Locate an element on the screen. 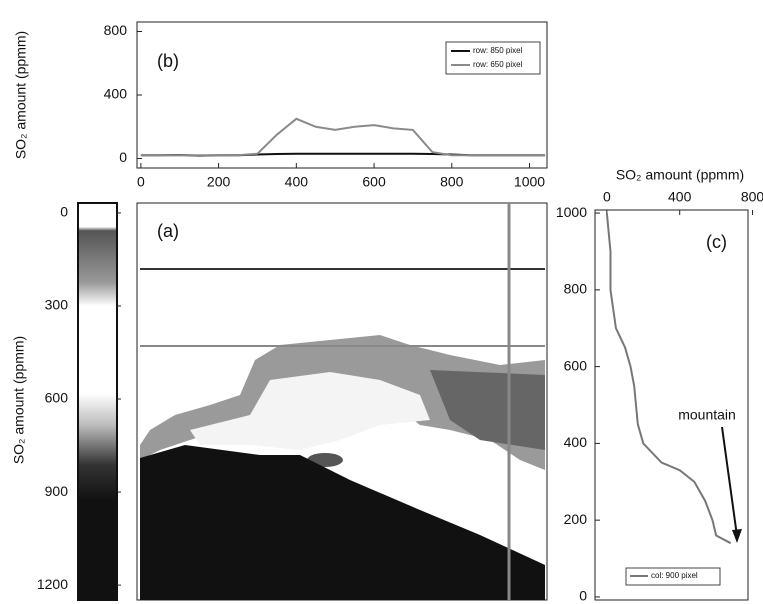 The width and height of the screenshot is (763, 604). legend-label: row: 850 pixel is located at coordinates (498, 50).